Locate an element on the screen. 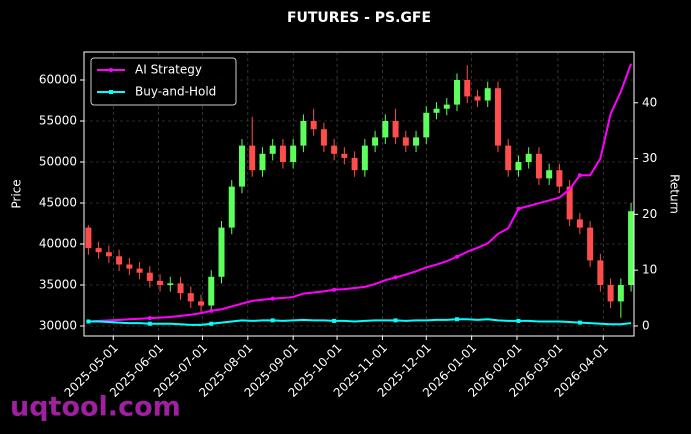 This screenshot has width=691, height=434. y-tick-label: 35000 is located at coordinates (58, 284).